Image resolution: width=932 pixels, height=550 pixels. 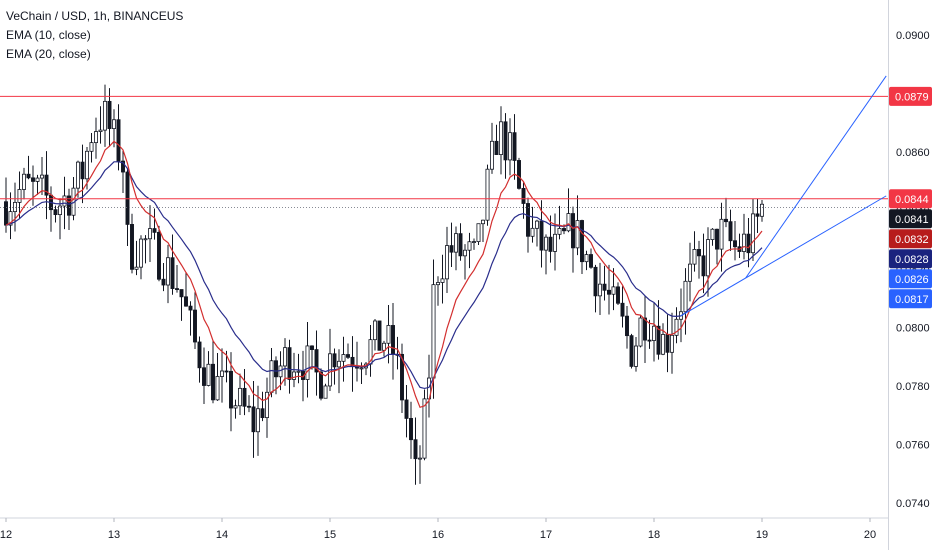 What do you see at coordinates (48, 35) in the screenshot?
I see `legend-ema-10: EMA (10, close)` at bounding box center [48, 35].